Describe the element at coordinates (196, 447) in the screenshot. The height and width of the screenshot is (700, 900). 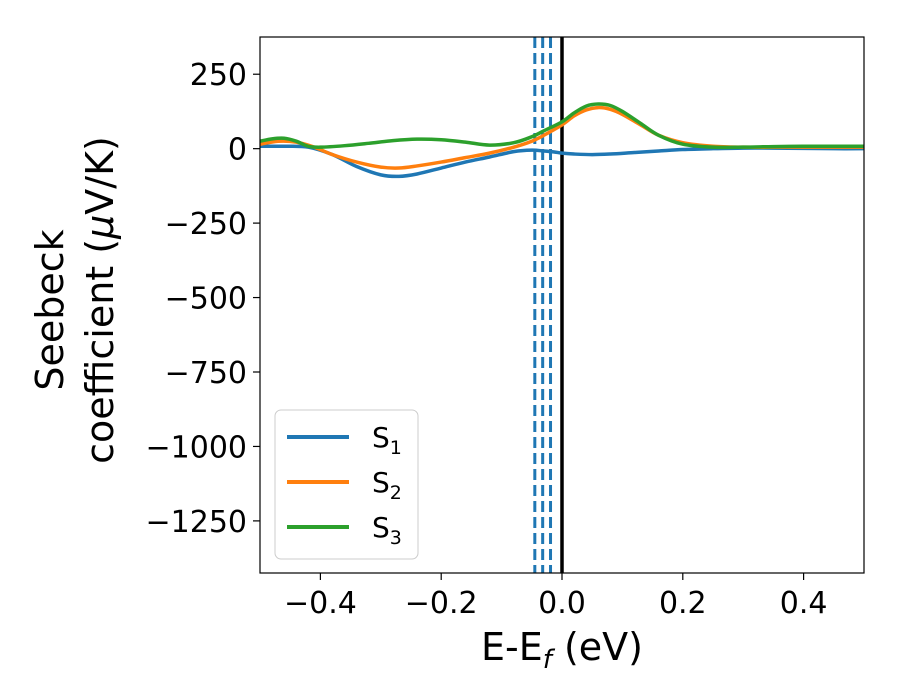
I see `y-tick-label: −1000` at that location.